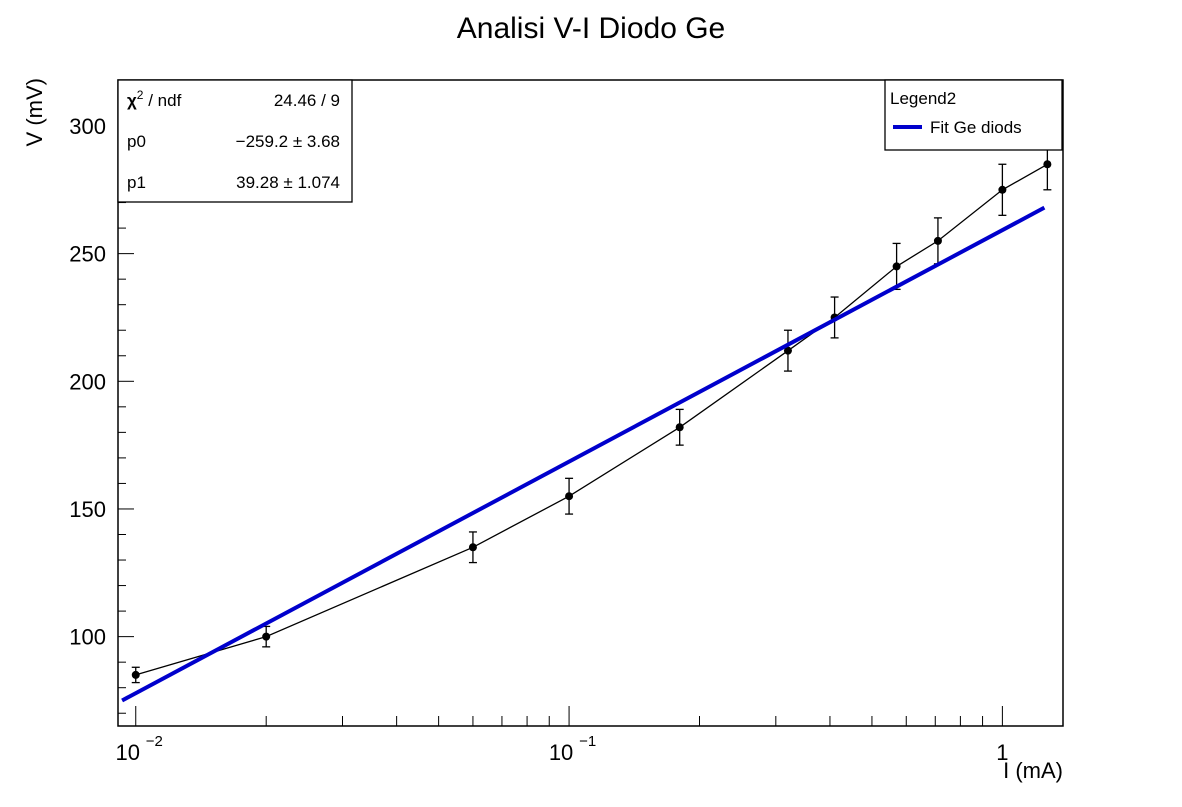 The width and height of the screenshot is (1182, 807). What do you see at coordinates (307, 100) in the screenshot?
I see `stats-value: 24.46 / 9` at bounding box center [307, 100].